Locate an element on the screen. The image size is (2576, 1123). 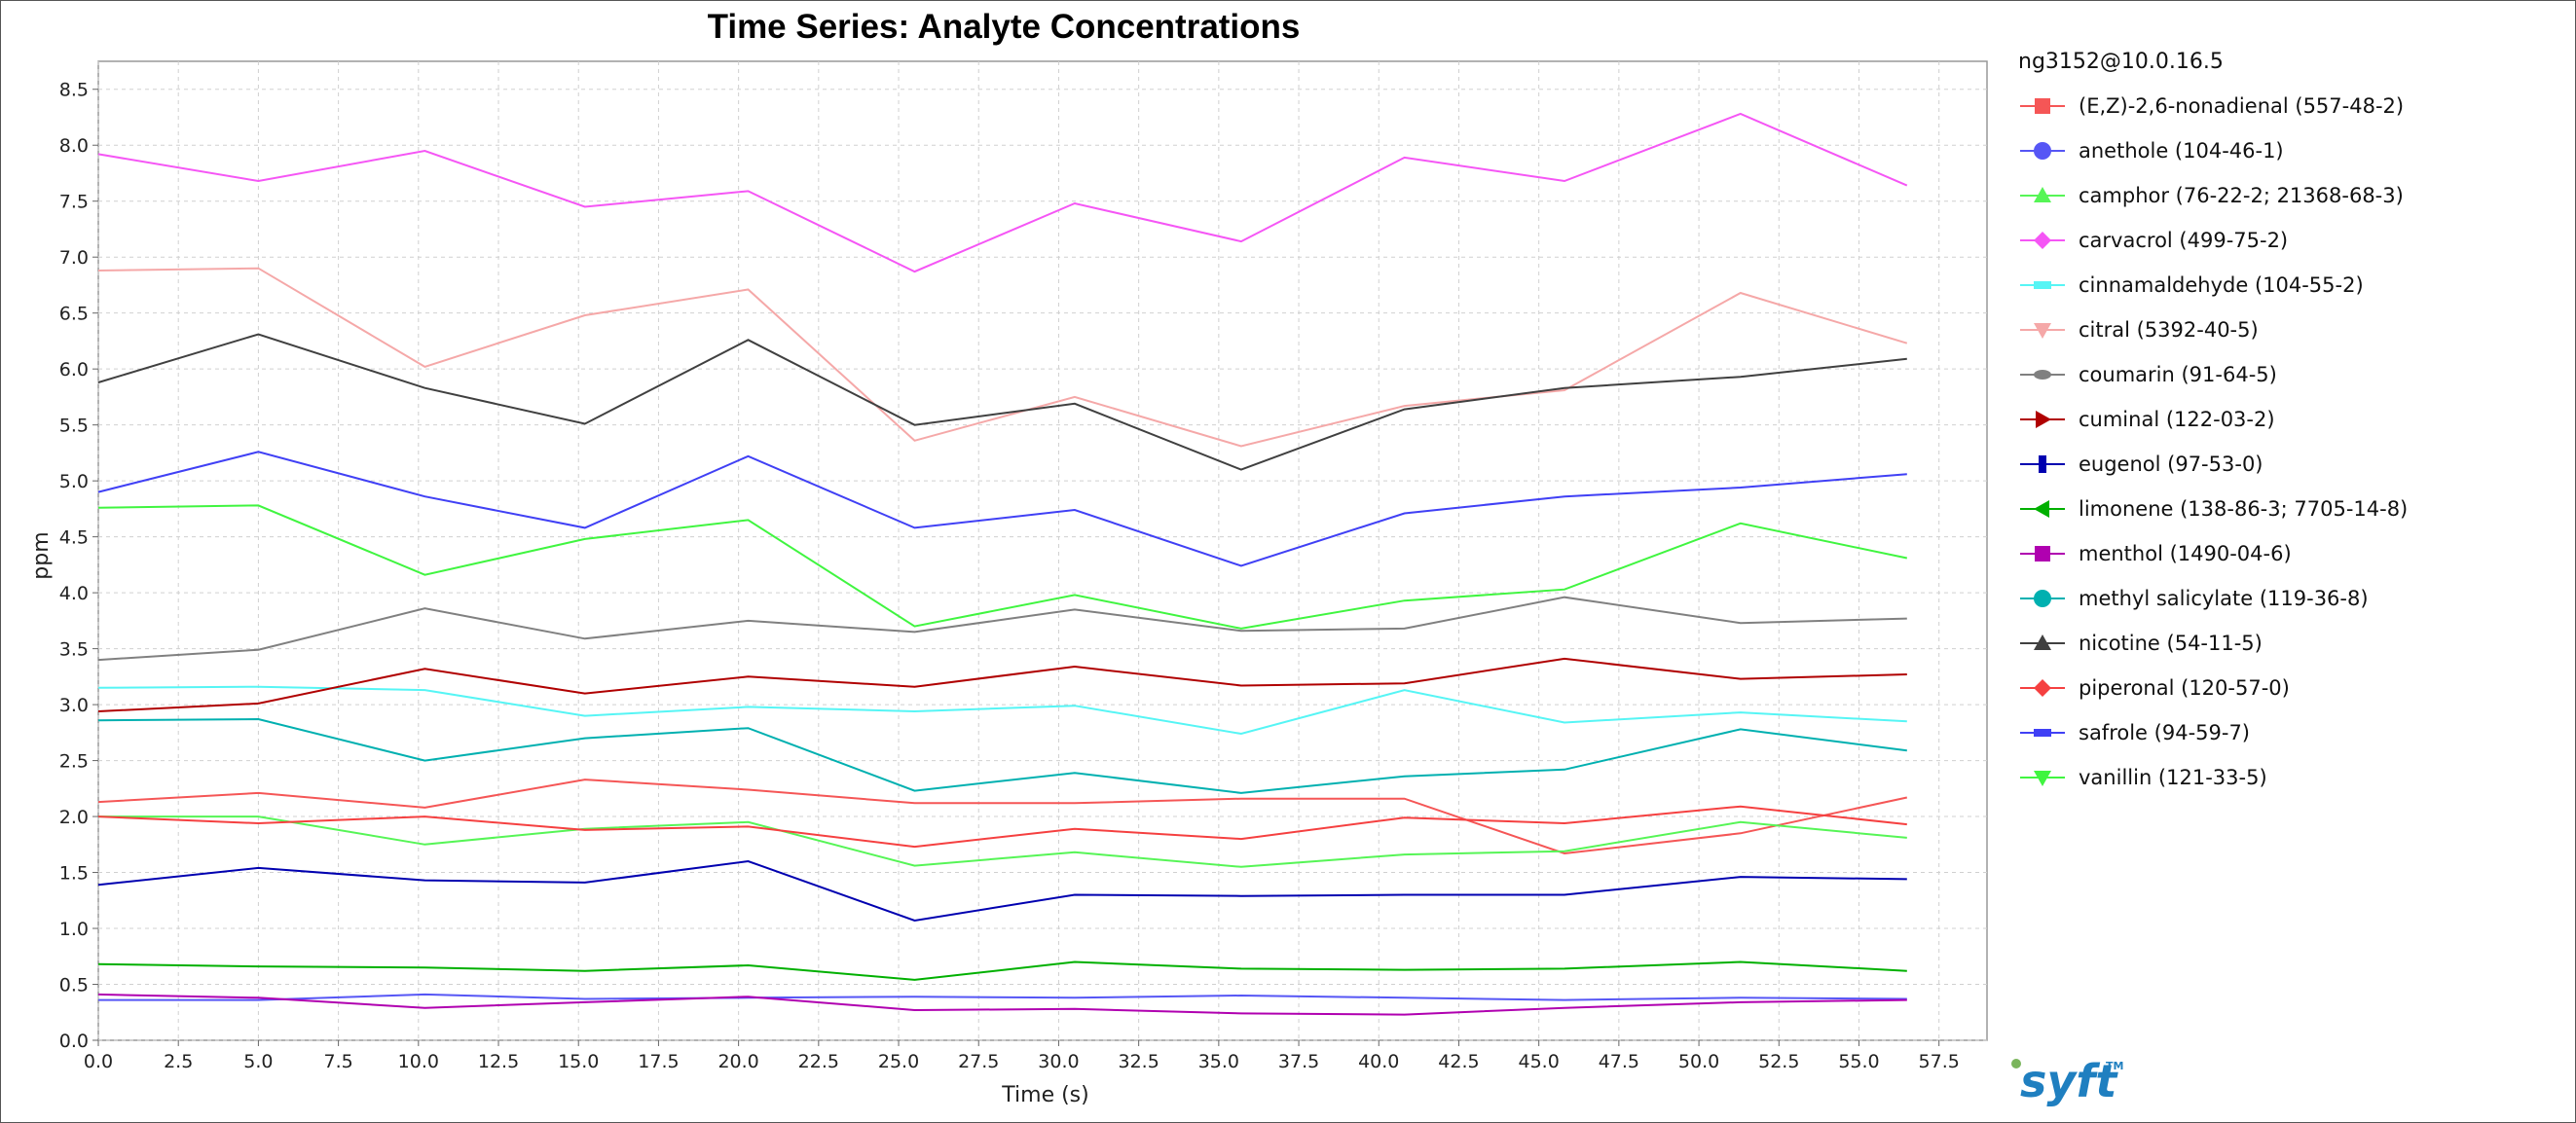
legend-item: eugenol (97-53-0) is located at coordinates (2290, 464).